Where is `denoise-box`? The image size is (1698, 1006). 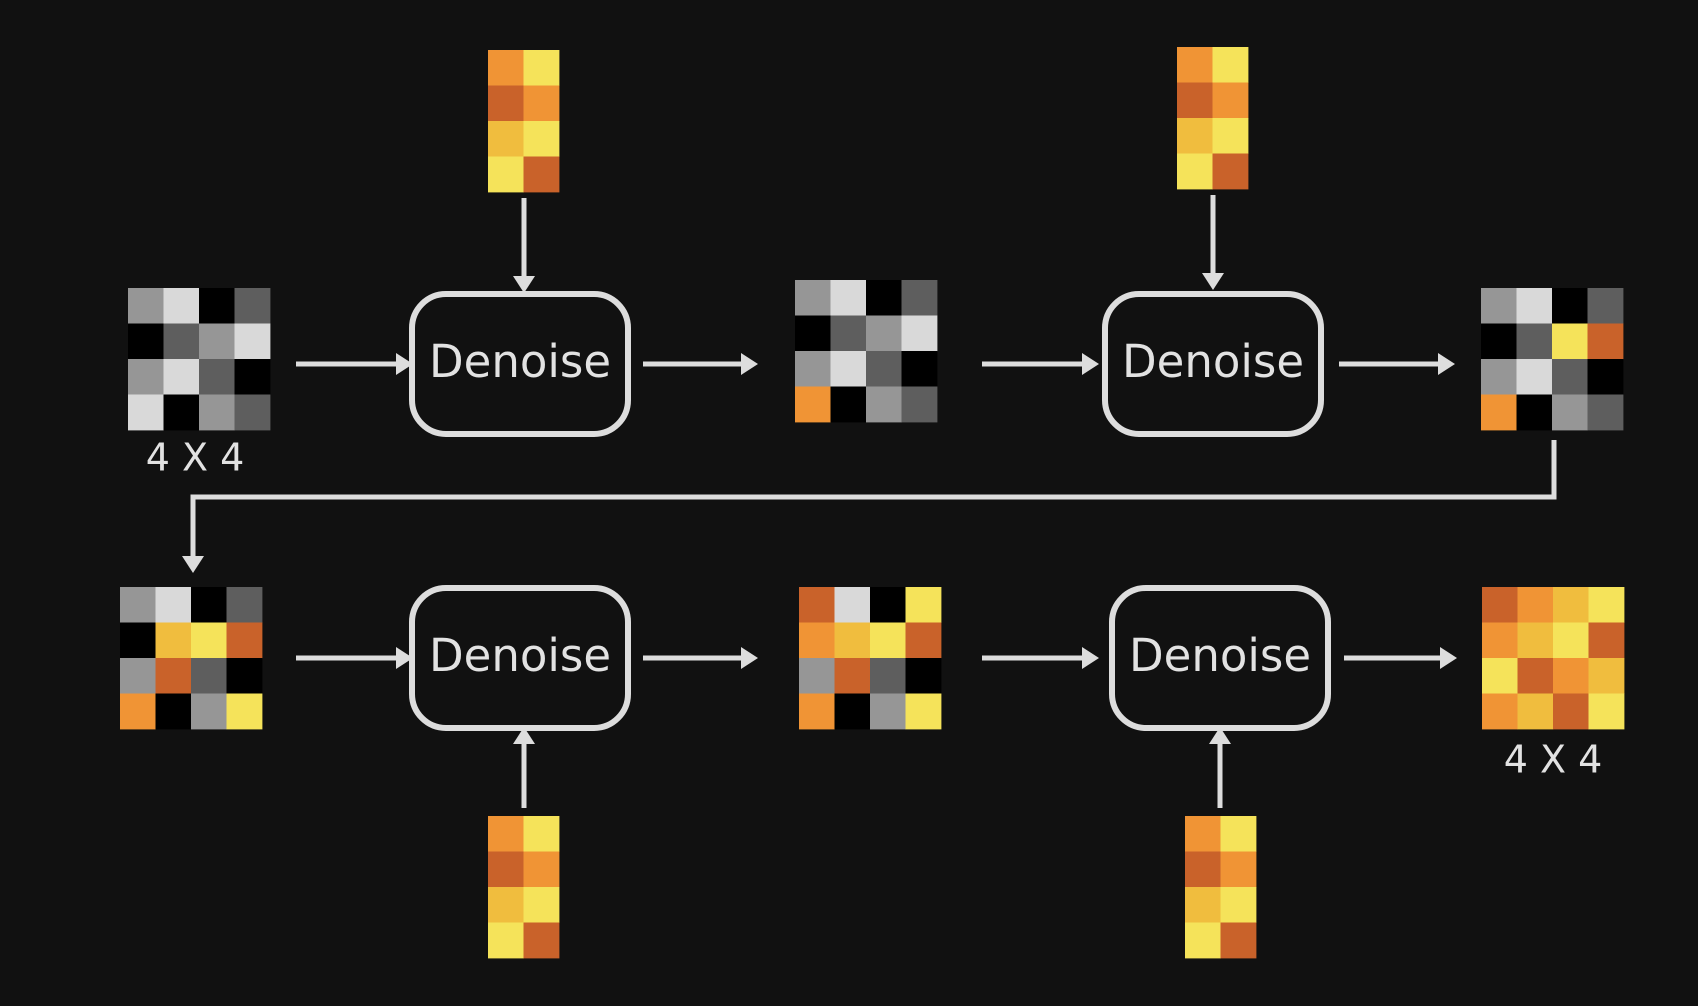 denoise-box is located at coordinates (1213, 364).